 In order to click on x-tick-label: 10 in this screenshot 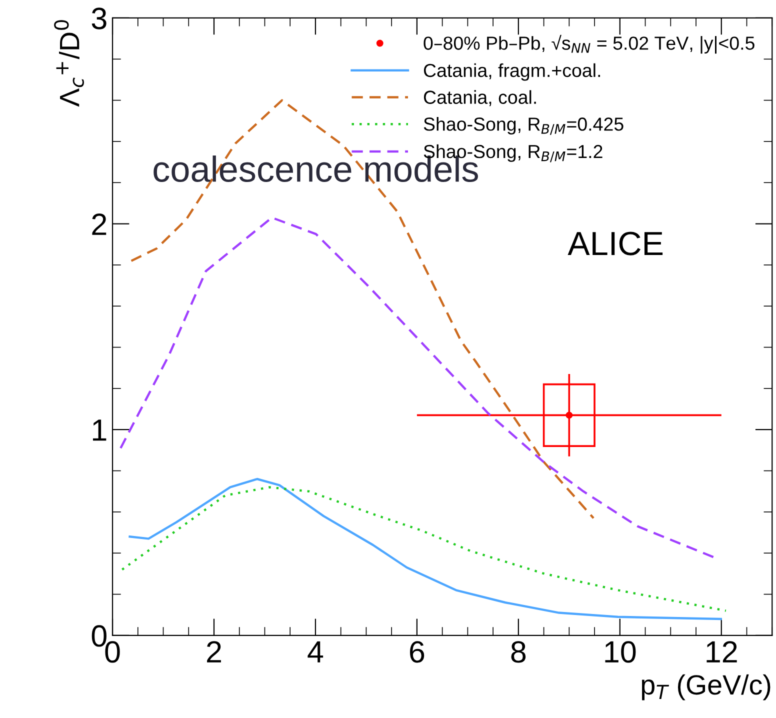, I will do `click(620, 652)`.